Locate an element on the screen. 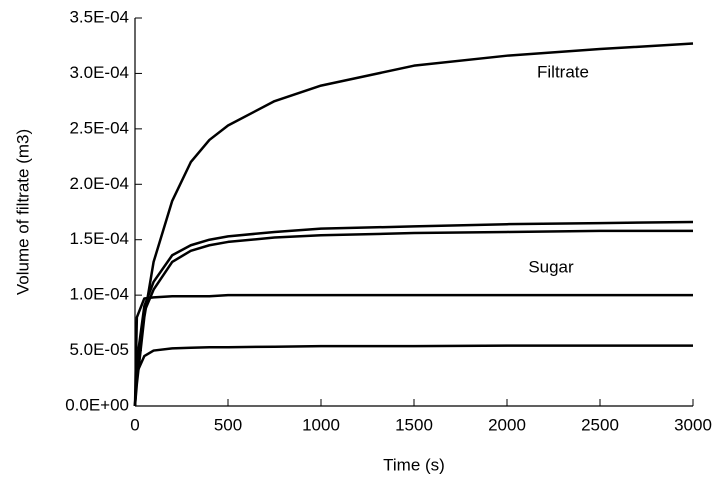 The height and width of the screenshot is (477, 718). x-tick-label: 2000 is located at coordinates (507, 424).